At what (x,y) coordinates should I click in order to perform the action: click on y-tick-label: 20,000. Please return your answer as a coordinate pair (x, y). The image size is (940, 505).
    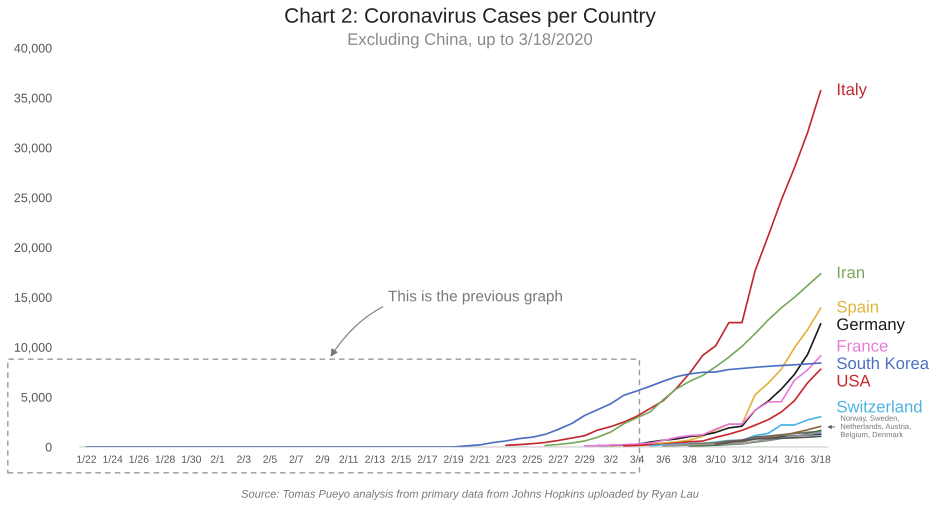
    Looking at the image, I should click on (33, 248).